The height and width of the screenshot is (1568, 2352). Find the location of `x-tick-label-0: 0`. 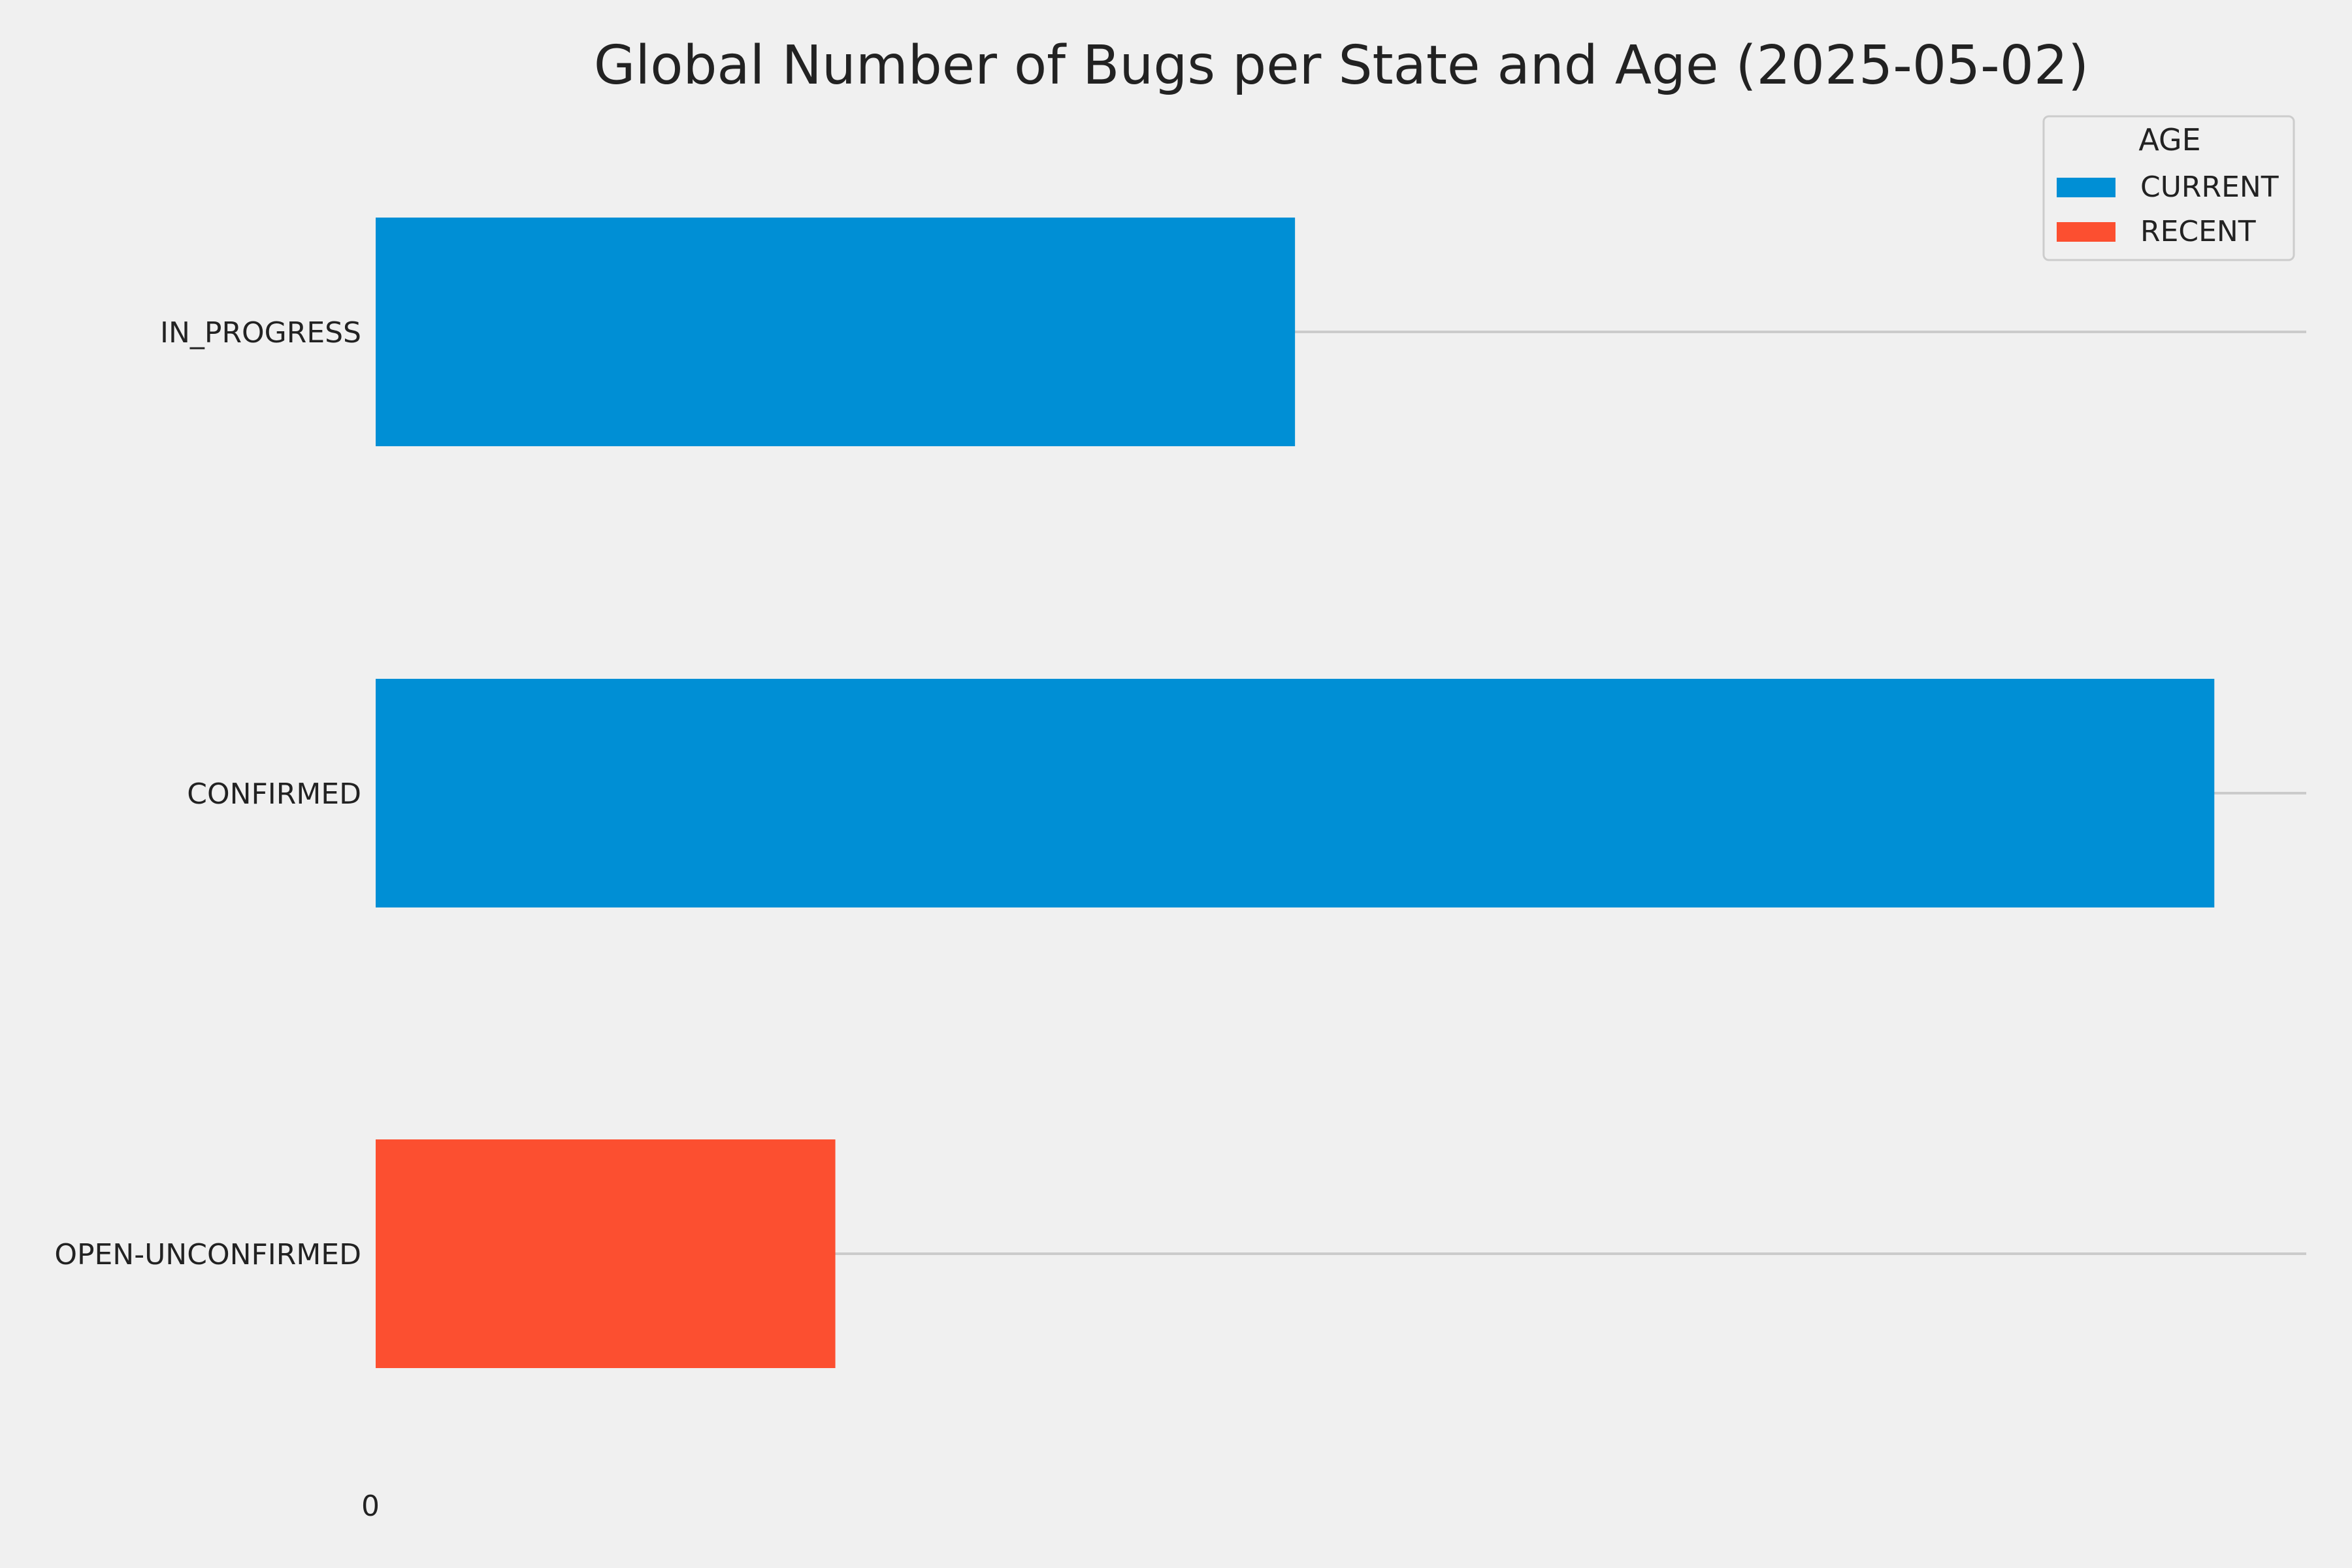

x-tick-label-0: 0 is located at coordinates (370, 1506).